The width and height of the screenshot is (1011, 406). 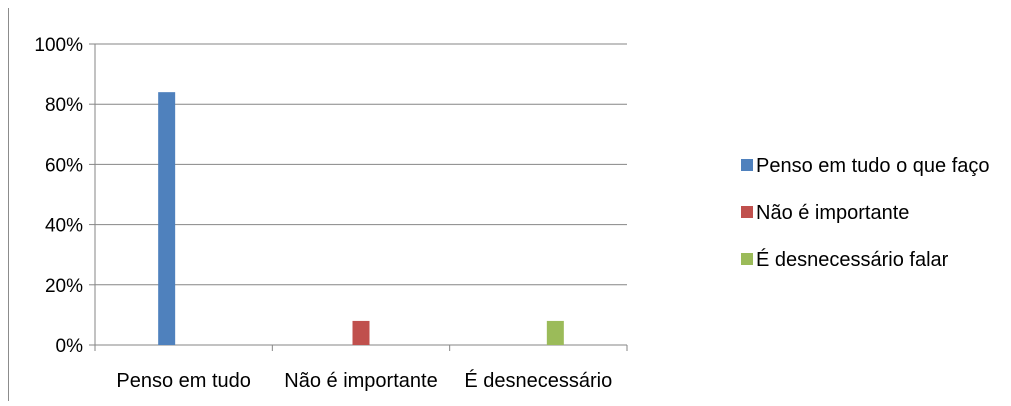 I want to click on y-tick-label: 80%, so click(x=64, y=105).